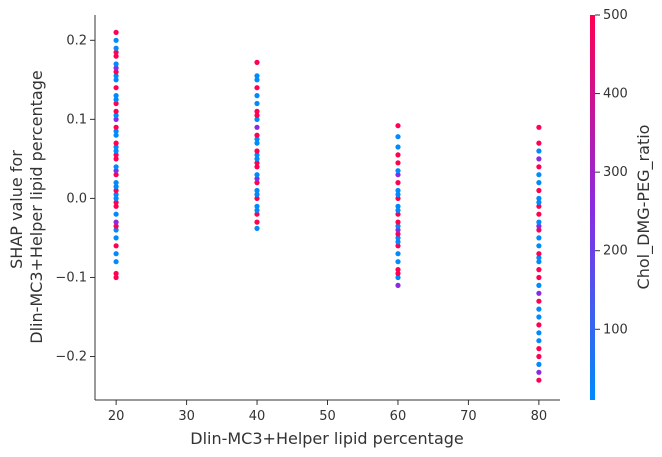  I want to click on y-tick-label: −0.1, so click(71, 277).